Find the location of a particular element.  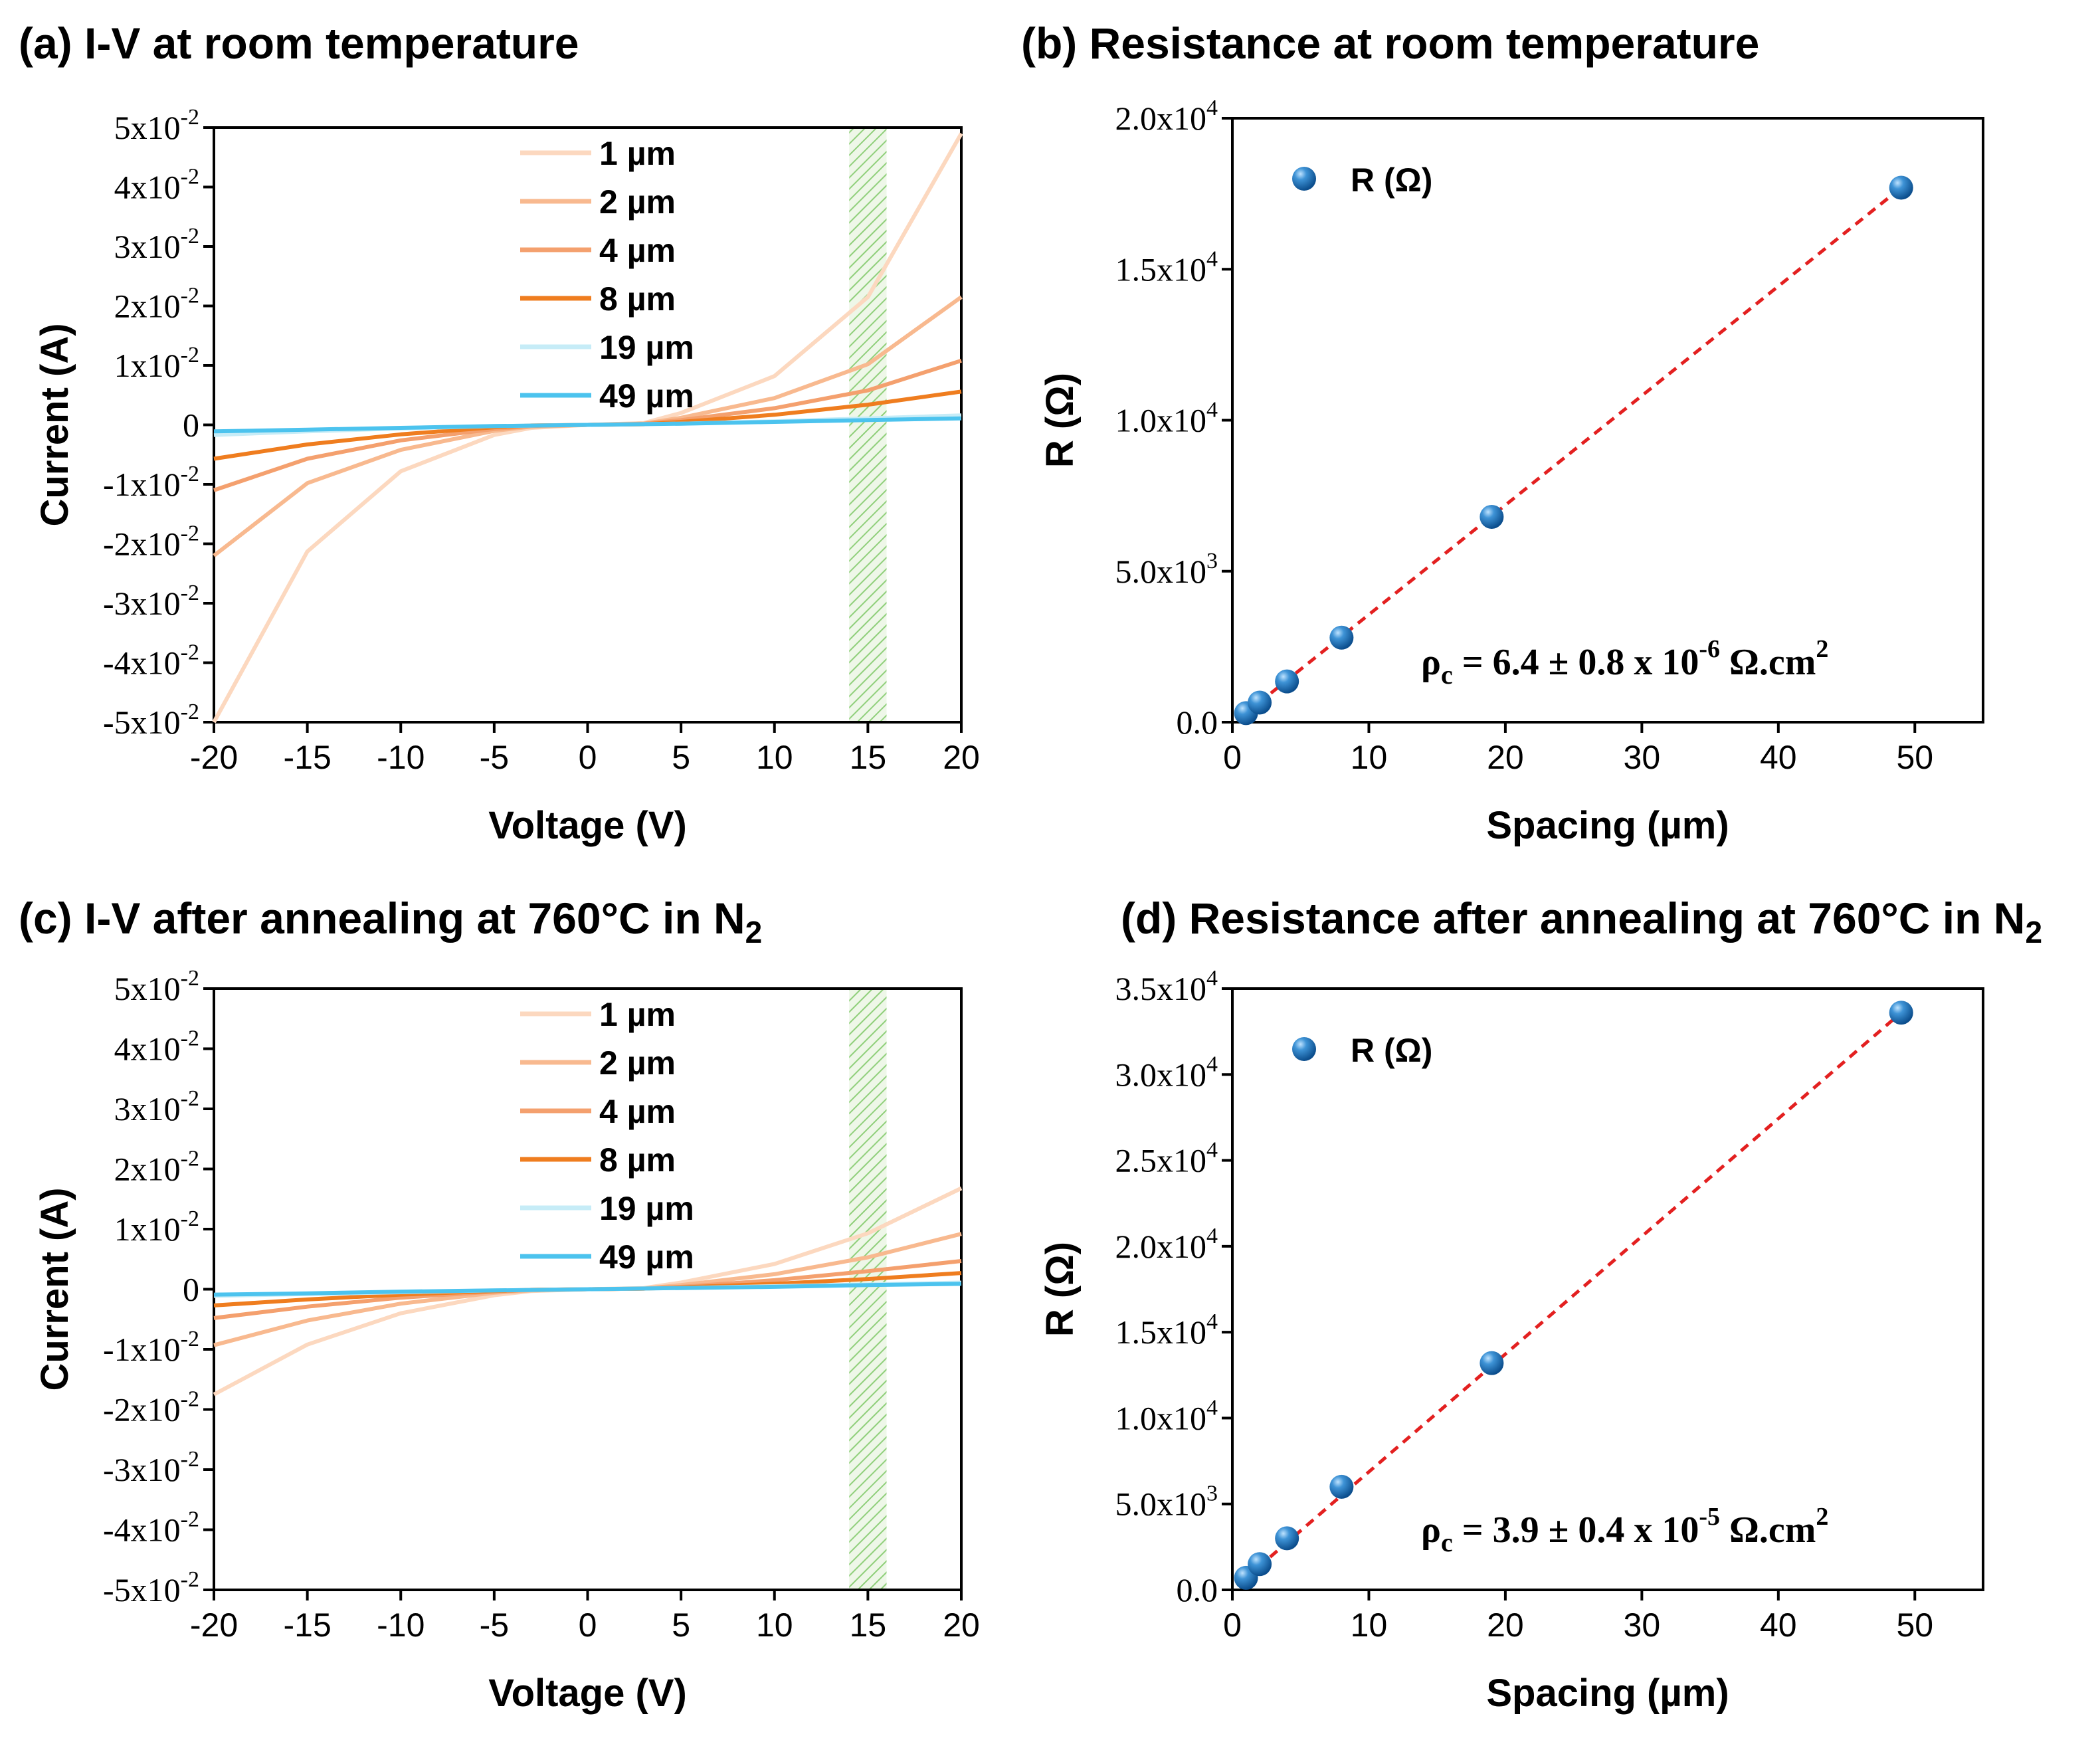

panel-title: (a) I-V at room temperature is located at coordinates (299, 43).